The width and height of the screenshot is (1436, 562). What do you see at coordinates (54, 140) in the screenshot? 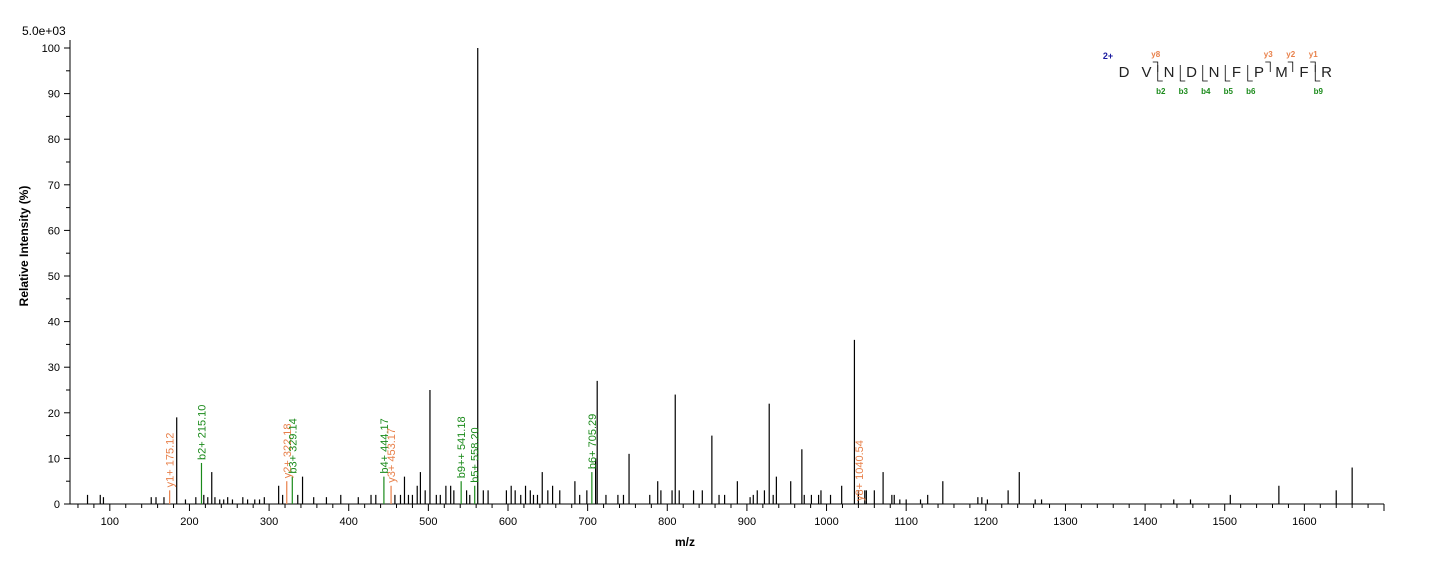
I see `y-tick-label: 80` at bounding box center [54, 140].